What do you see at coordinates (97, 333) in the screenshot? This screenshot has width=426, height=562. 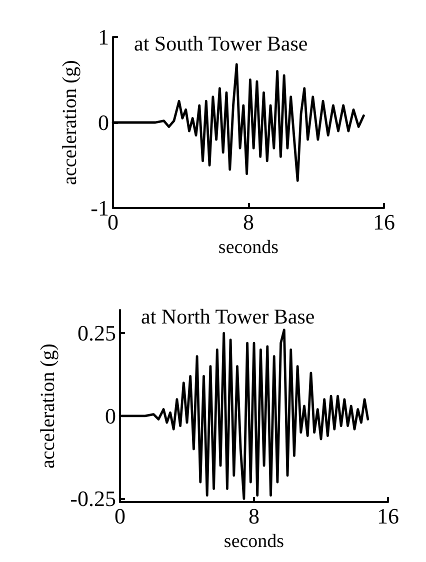 I see `y-tick-label: 0.25` at bounding box center [97, 333].